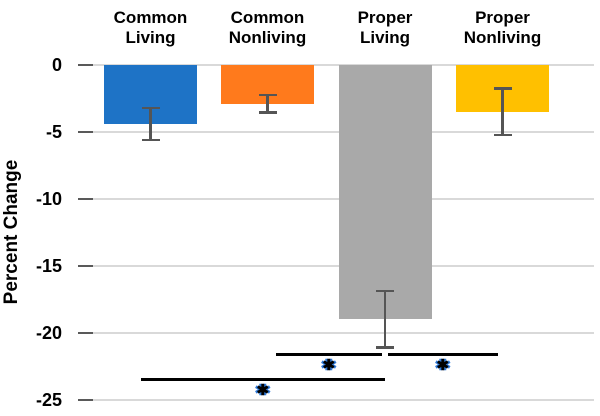 This screenshot has height=416, width=600. Describe the element at coordinates (48, 198) in the screenshot. I see `y-tick-label: -10` at that location.